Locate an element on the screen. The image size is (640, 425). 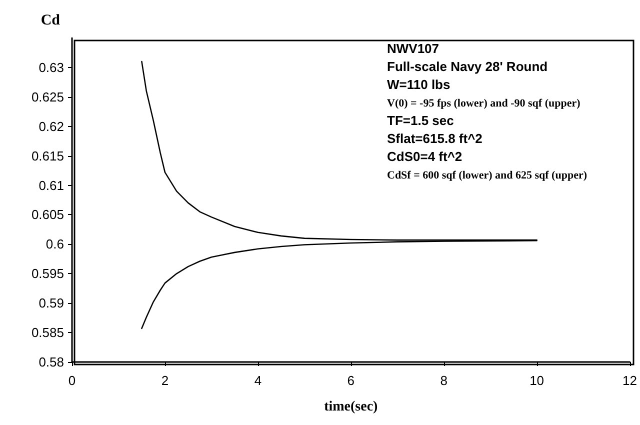
y-tick-label: 0.61 is located at coordinates (51, 185).